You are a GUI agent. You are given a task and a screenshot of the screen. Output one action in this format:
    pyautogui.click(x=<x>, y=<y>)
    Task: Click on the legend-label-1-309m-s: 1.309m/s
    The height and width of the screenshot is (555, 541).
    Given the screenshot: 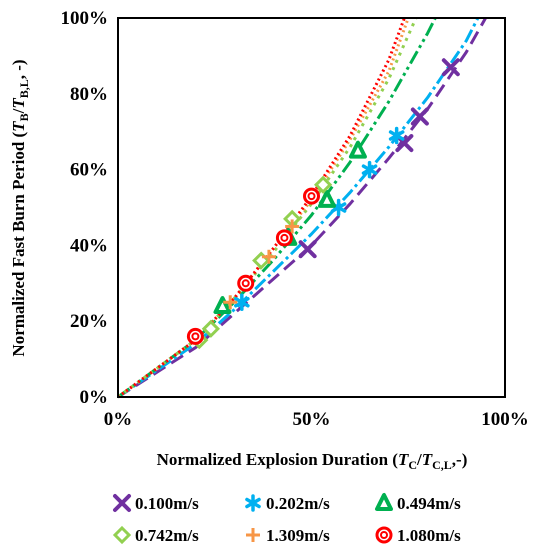 What is the action you would take?
    pyautogui.click(x=298, y=535)
    